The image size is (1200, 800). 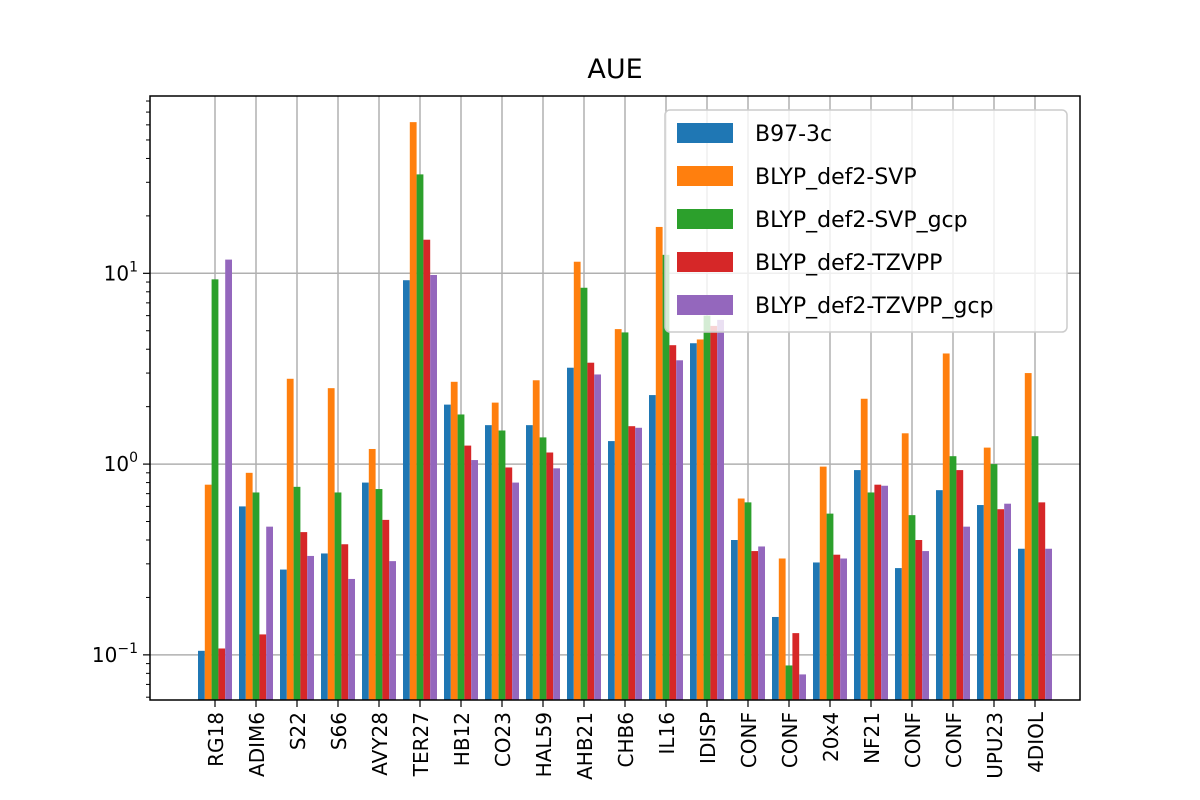 I want to click on legend-label: BLYP_def2-TZVPP, so click(x=848, y=263).